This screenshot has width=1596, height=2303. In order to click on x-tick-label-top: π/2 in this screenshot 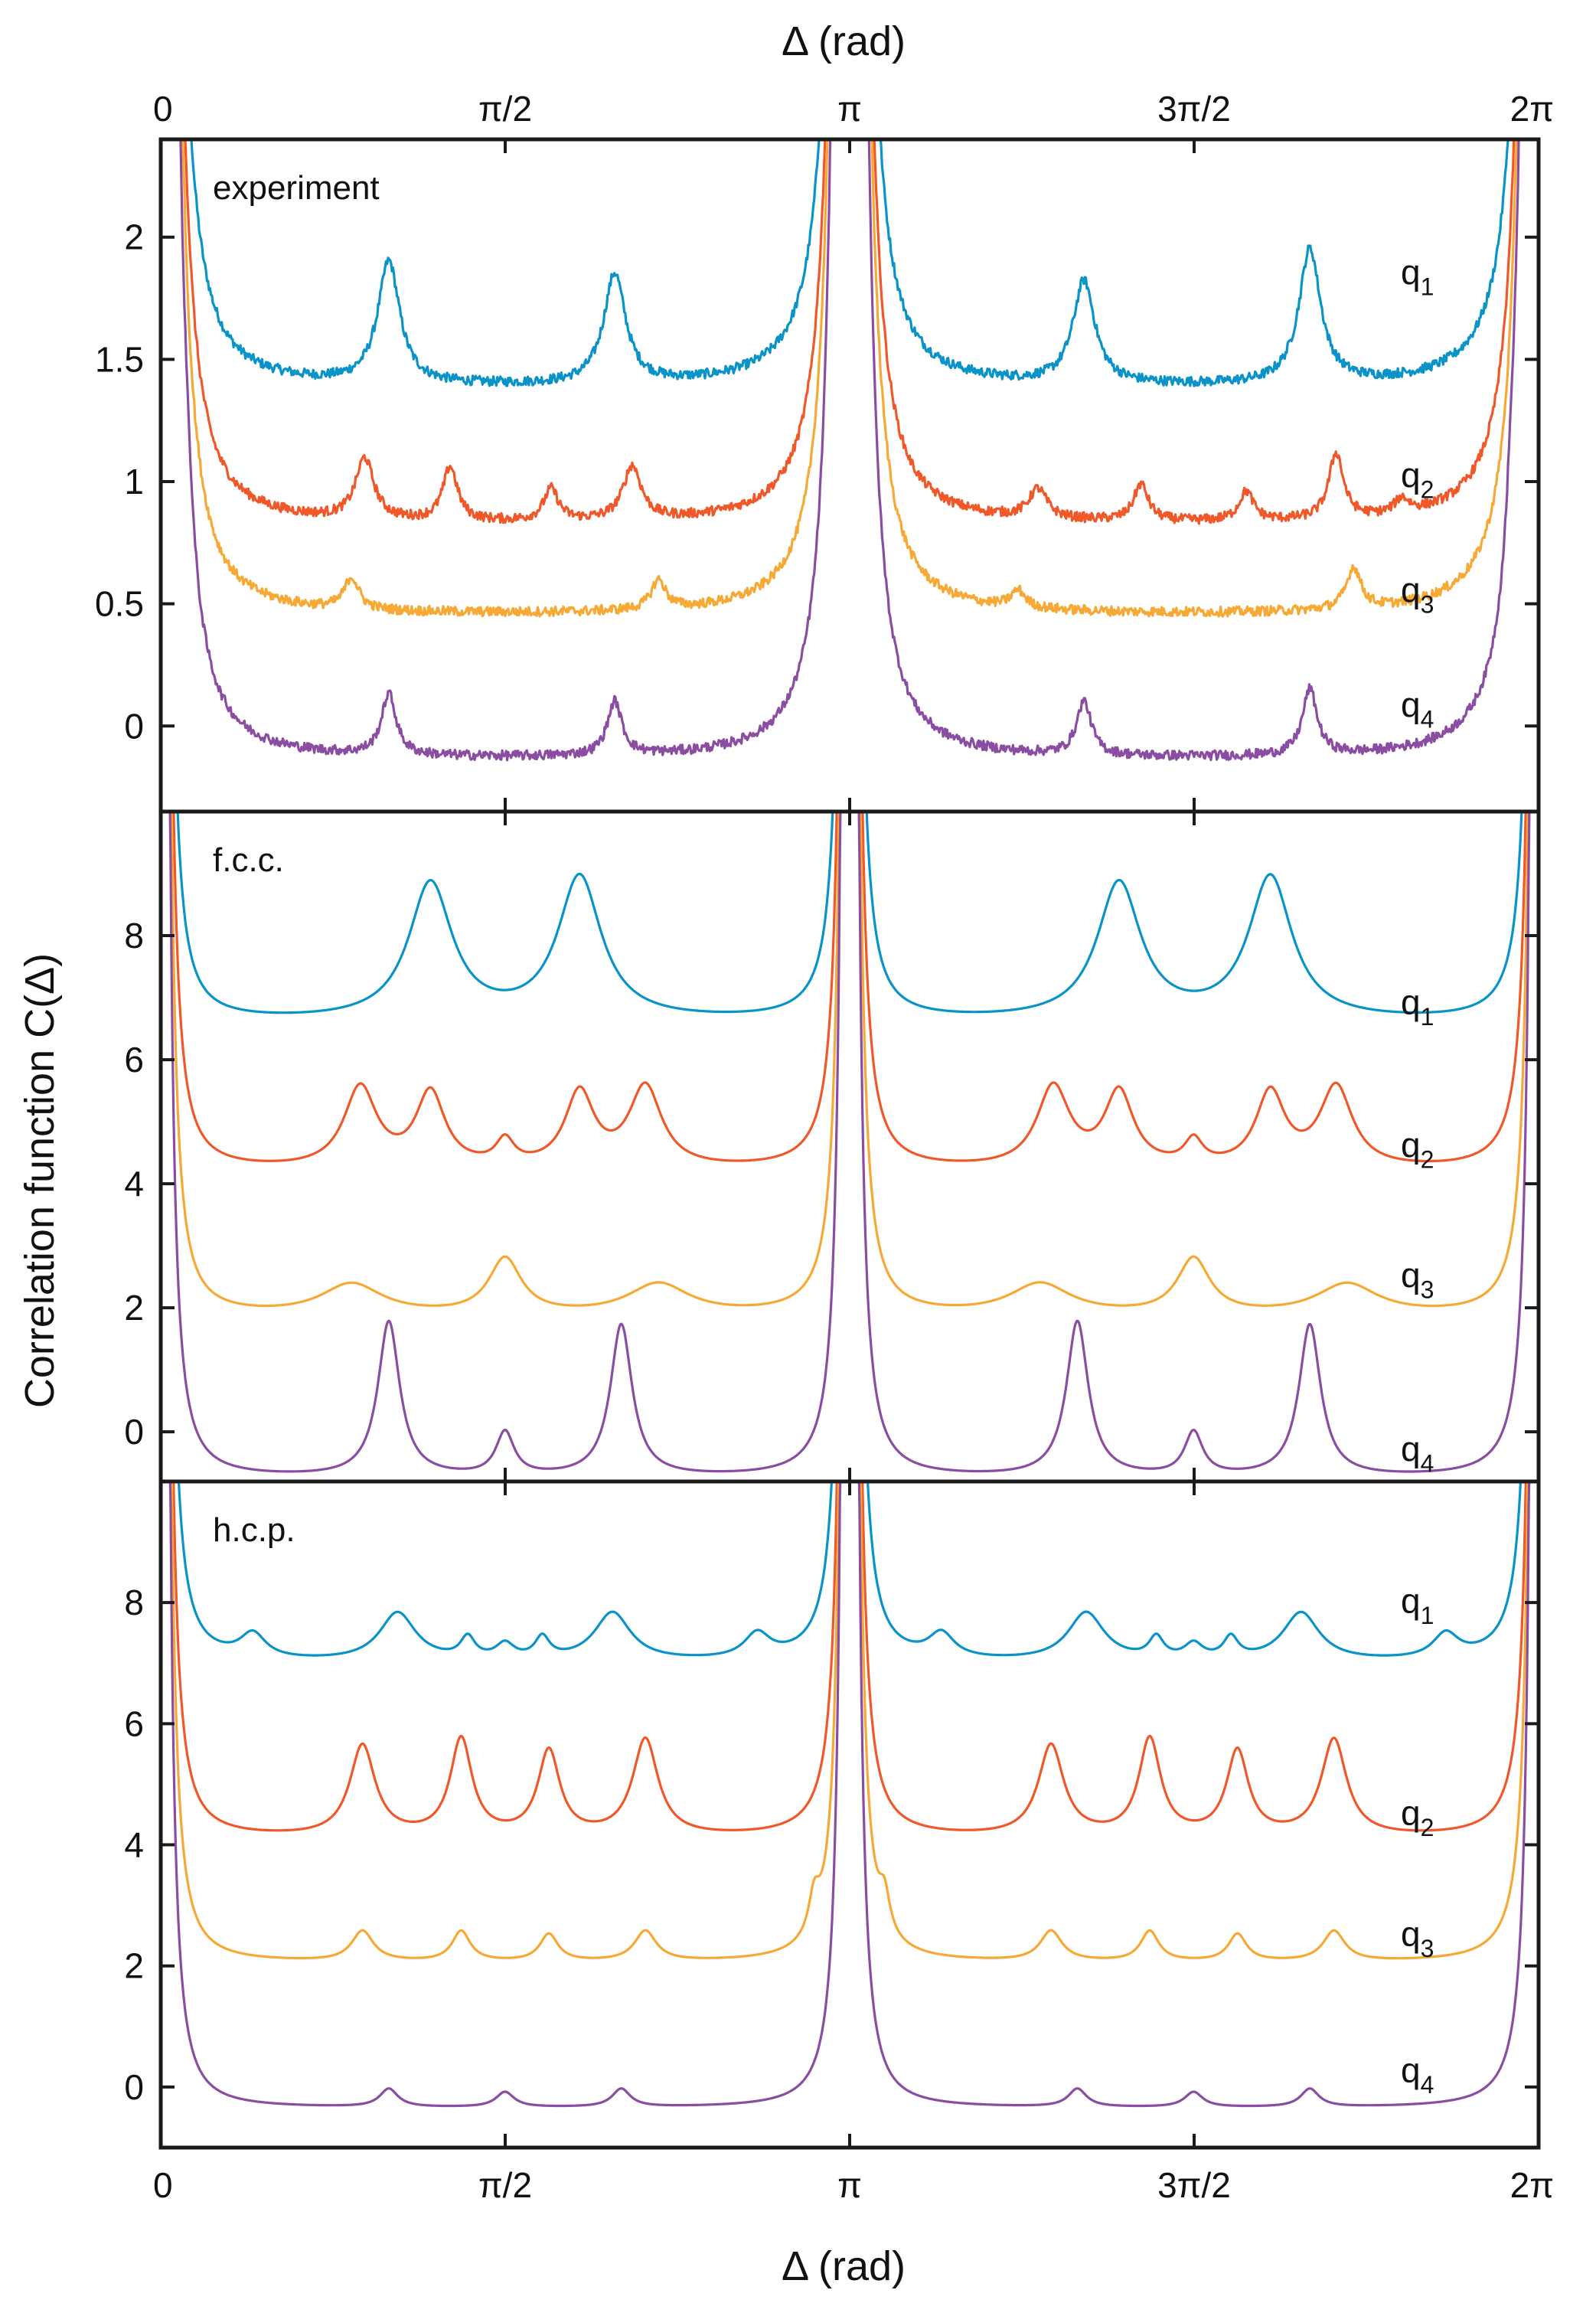, I will do `click(505, 109)`.